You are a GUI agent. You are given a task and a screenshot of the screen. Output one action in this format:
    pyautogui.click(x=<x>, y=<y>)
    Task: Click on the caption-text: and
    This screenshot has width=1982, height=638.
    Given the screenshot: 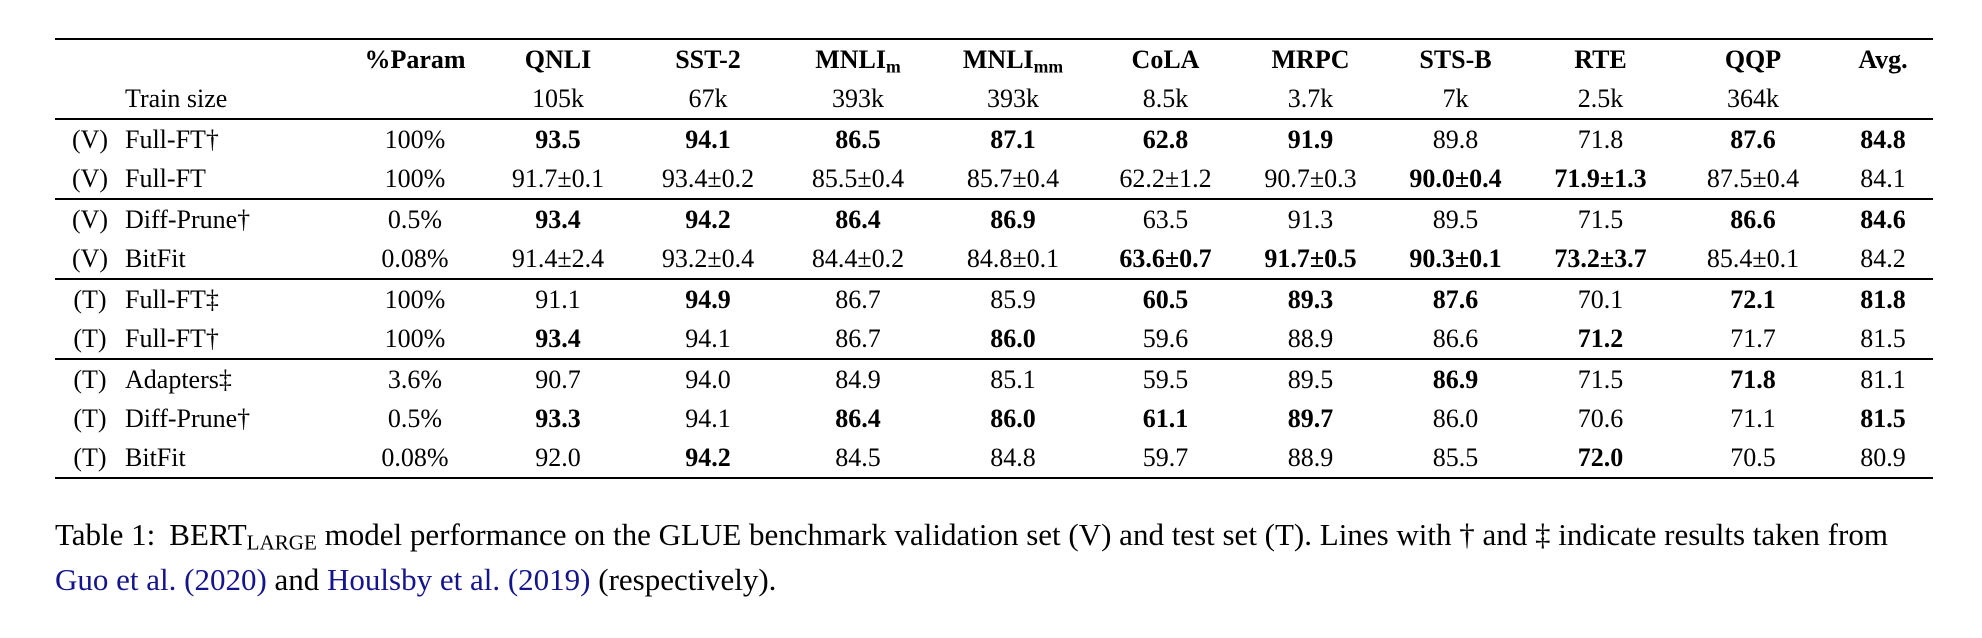 What is the action you would take?
    pyautogui.click(x=297, y=580)
    